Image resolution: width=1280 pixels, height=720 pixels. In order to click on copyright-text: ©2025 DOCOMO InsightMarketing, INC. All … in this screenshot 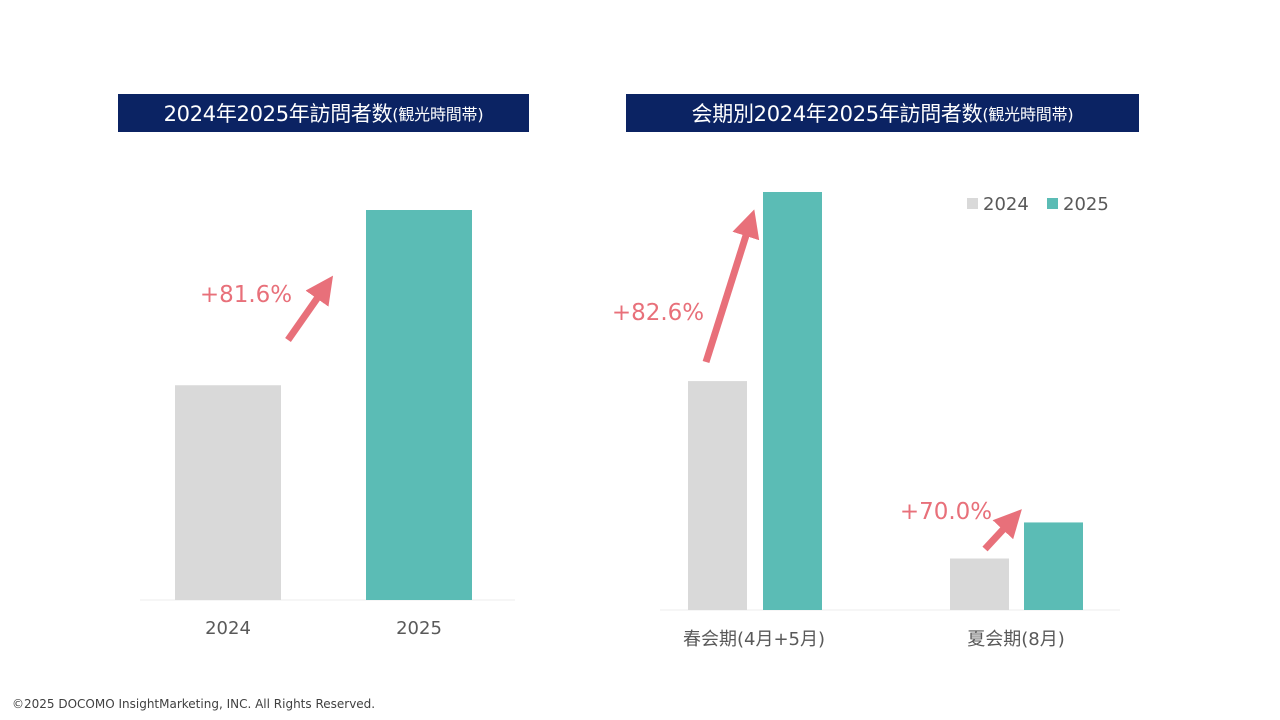, I will do `click(194, 704)`.